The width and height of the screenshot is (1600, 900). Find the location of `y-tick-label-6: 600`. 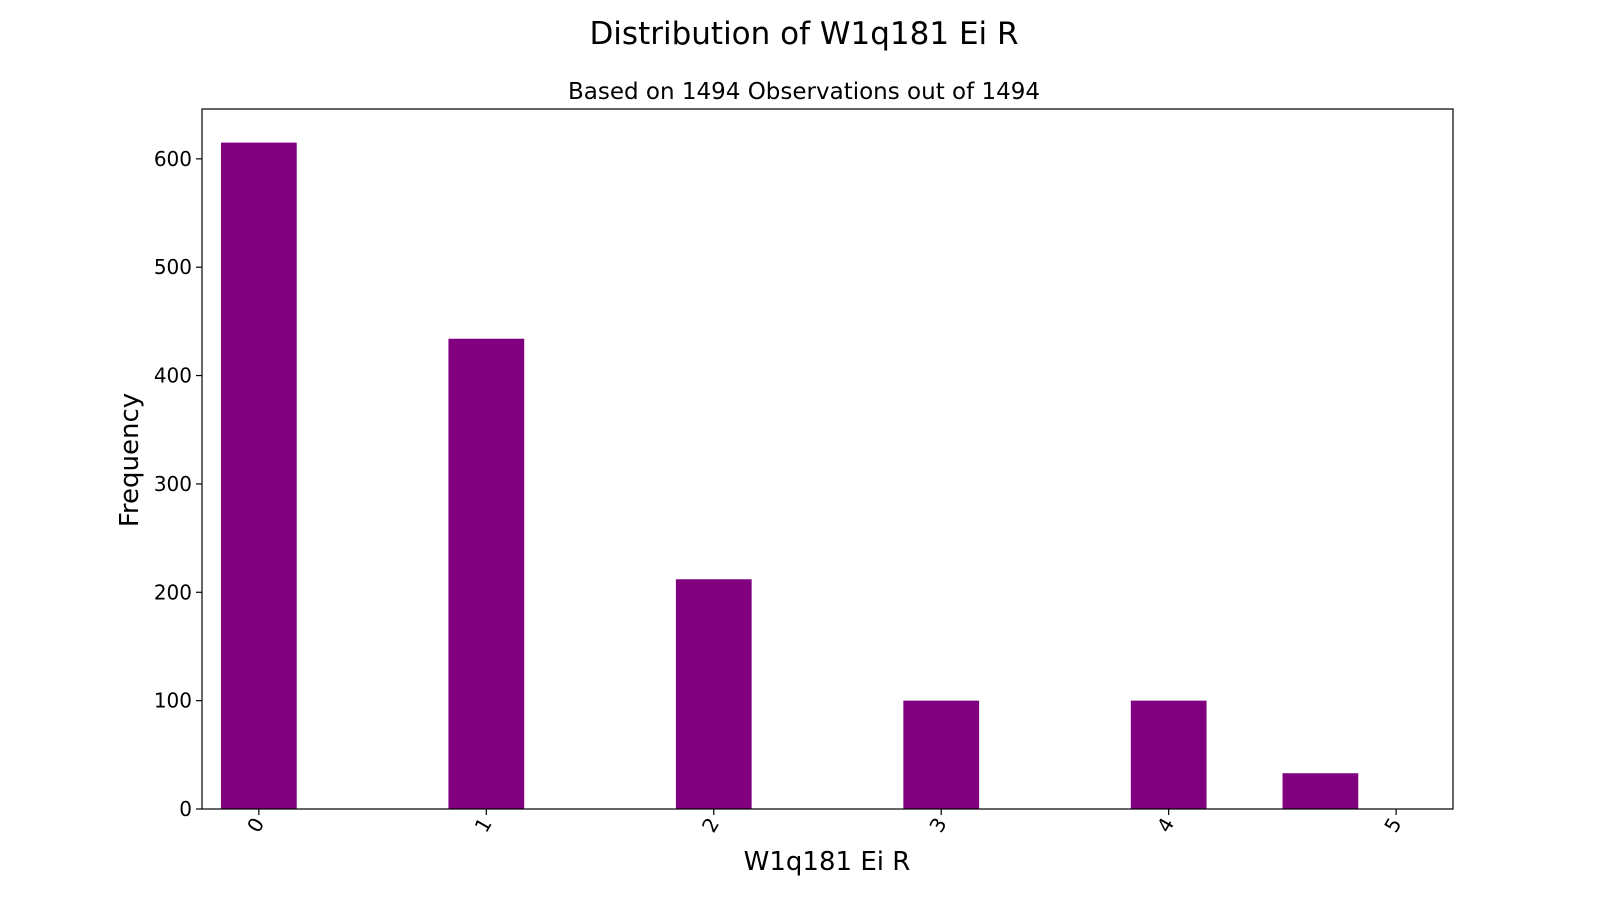

y-tick-label-6: 600 is located at coordinates (173, 159).